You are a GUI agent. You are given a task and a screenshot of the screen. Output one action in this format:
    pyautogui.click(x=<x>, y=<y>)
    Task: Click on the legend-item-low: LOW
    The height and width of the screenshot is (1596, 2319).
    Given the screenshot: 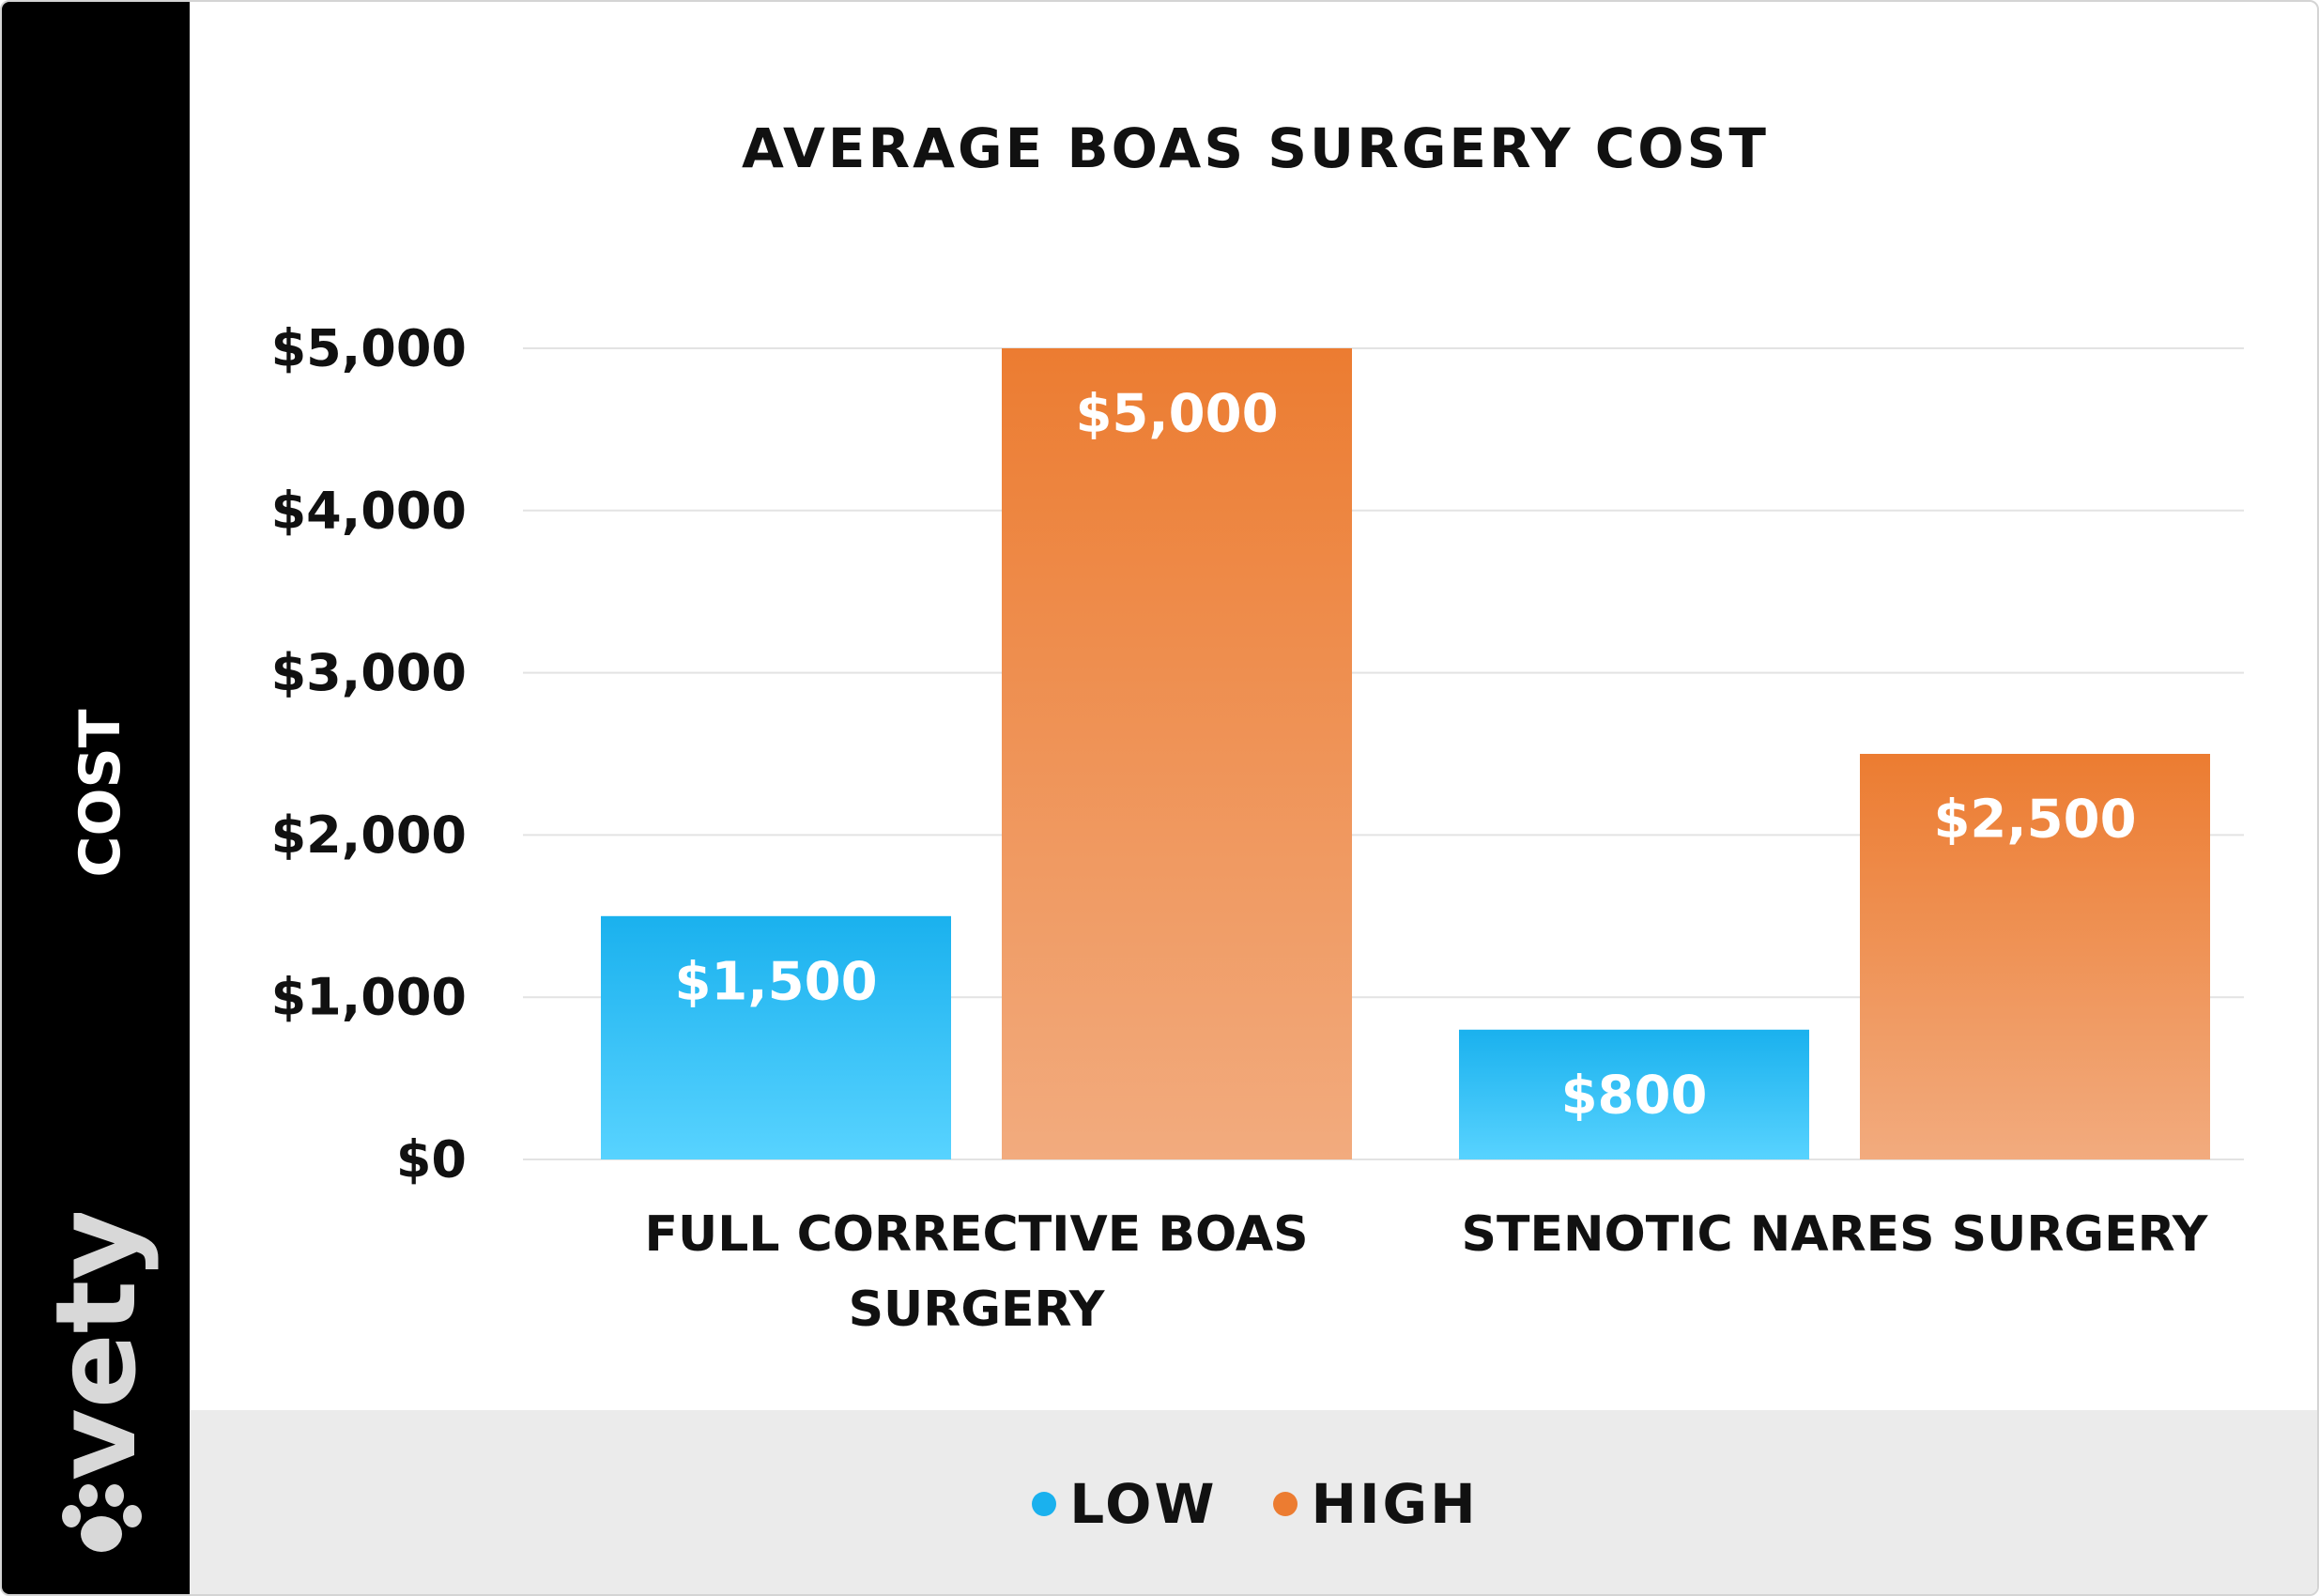 What is the action you would take?
    pyautogui.click(x=1124, y=1504)
    